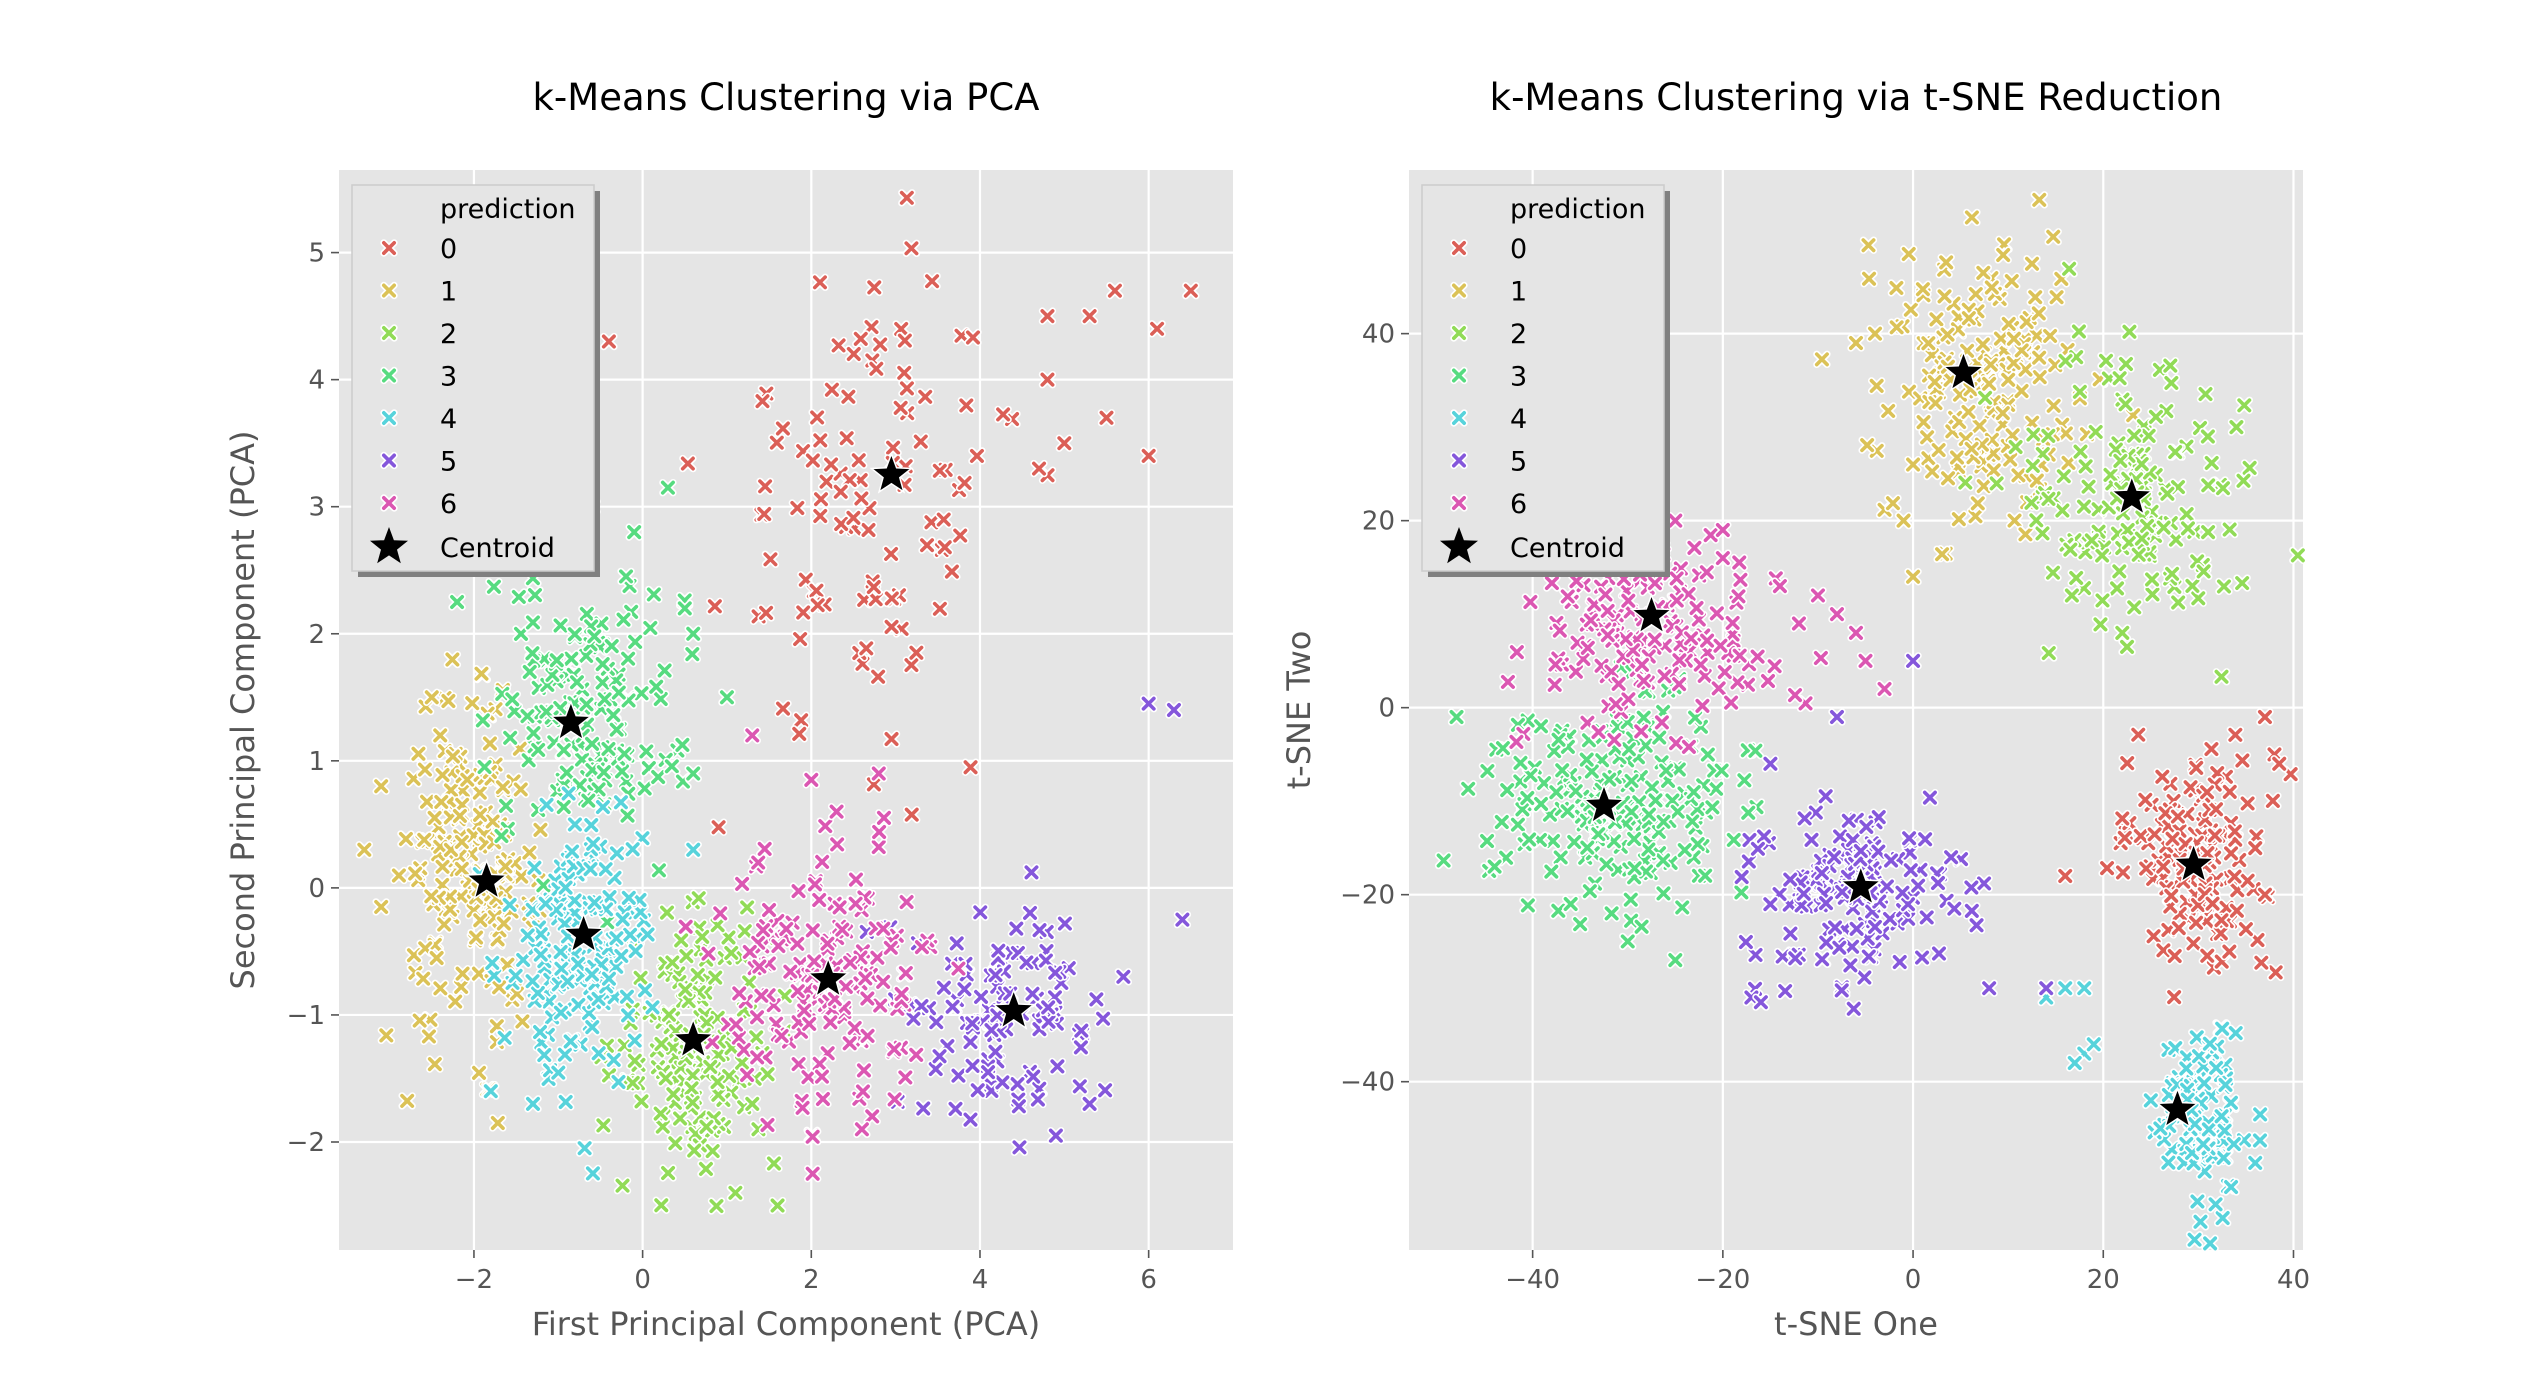 Image resolution: width=2536 pixels, height=1388 pixels. I want to click on tsne-legend-items: 0 1 2 3 4 5 6, so click(1483, 399).